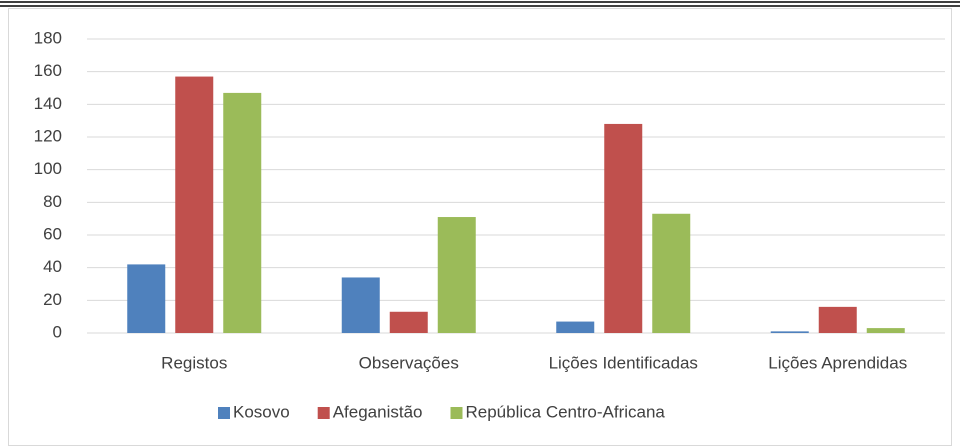 This screenshot has width=960, height=447. I want to click on y-tick-label: 20, so click(52, 299).